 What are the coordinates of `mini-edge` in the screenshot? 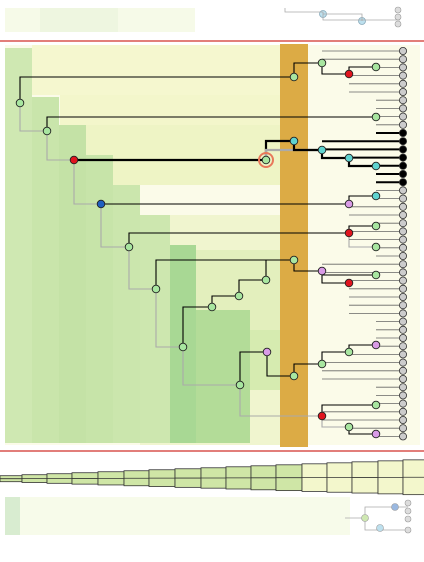 It's located at (342, 14).